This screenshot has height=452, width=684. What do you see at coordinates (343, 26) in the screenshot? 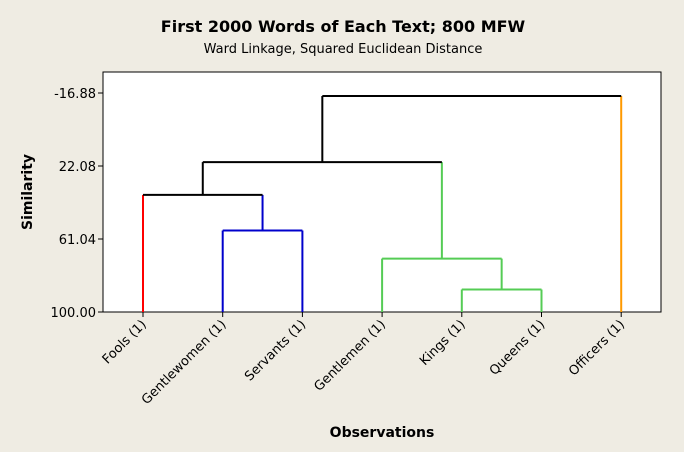
I see `chart-title: First 2000 Words of Each Text; 800 MFW` at bounding box center [343, 26].